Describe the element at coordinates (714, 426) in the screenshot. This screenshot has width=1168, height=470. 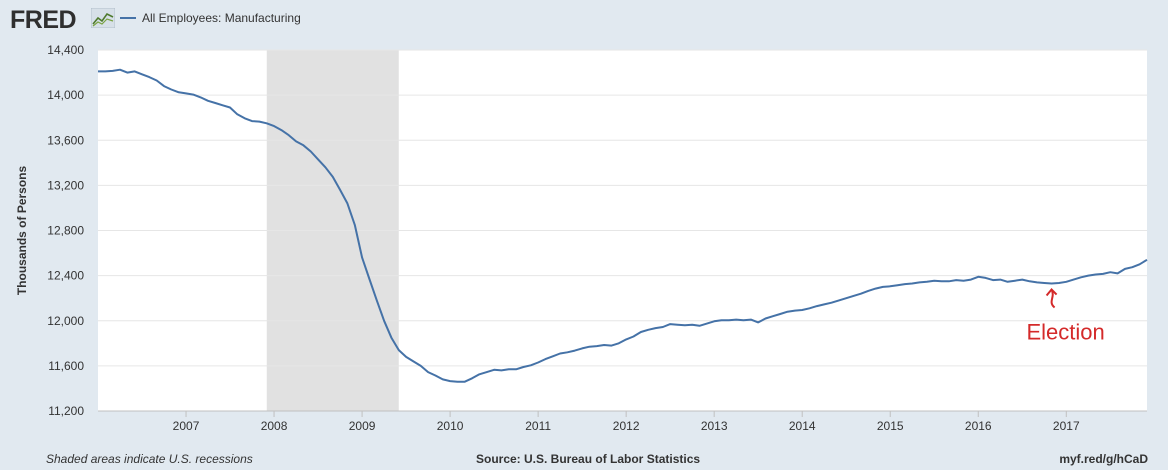
I see `x-tick-label: 2013` at that location.